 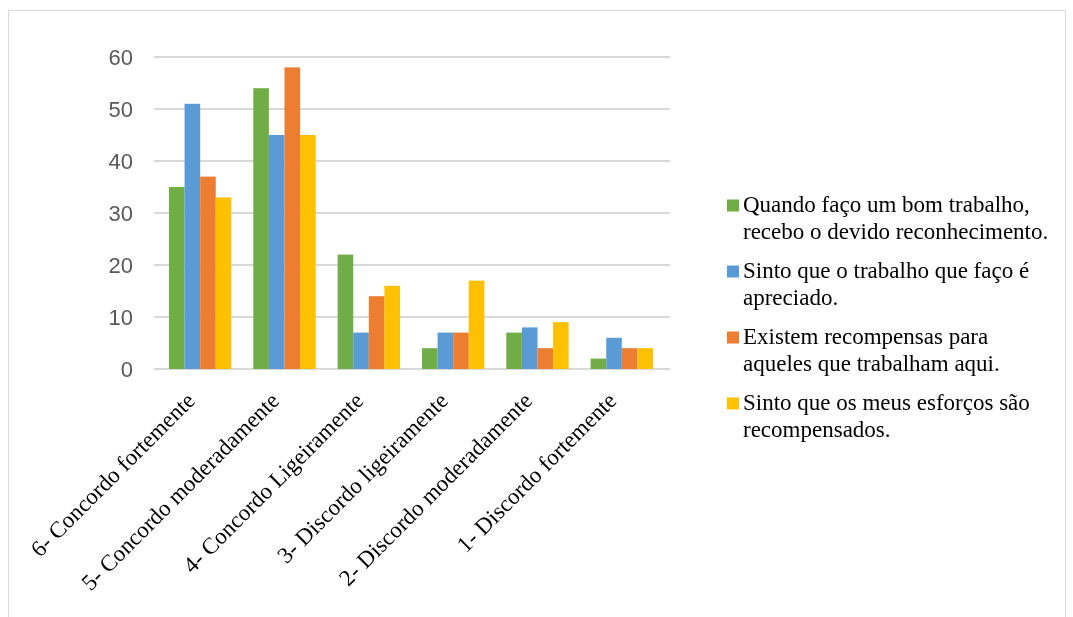 I want to click on legend-label: Quando faço um bom trabalho, recebo o devido reconhecimento., so click(x=896, y=218).